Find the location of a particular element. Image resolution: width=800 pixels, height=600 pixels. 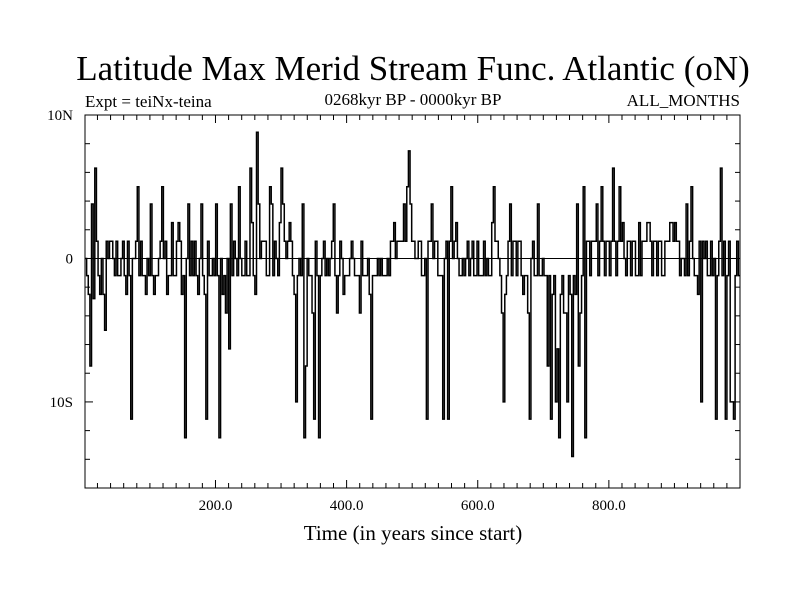

x-tick-label: 600.0 is located at coordinates (478, 506).